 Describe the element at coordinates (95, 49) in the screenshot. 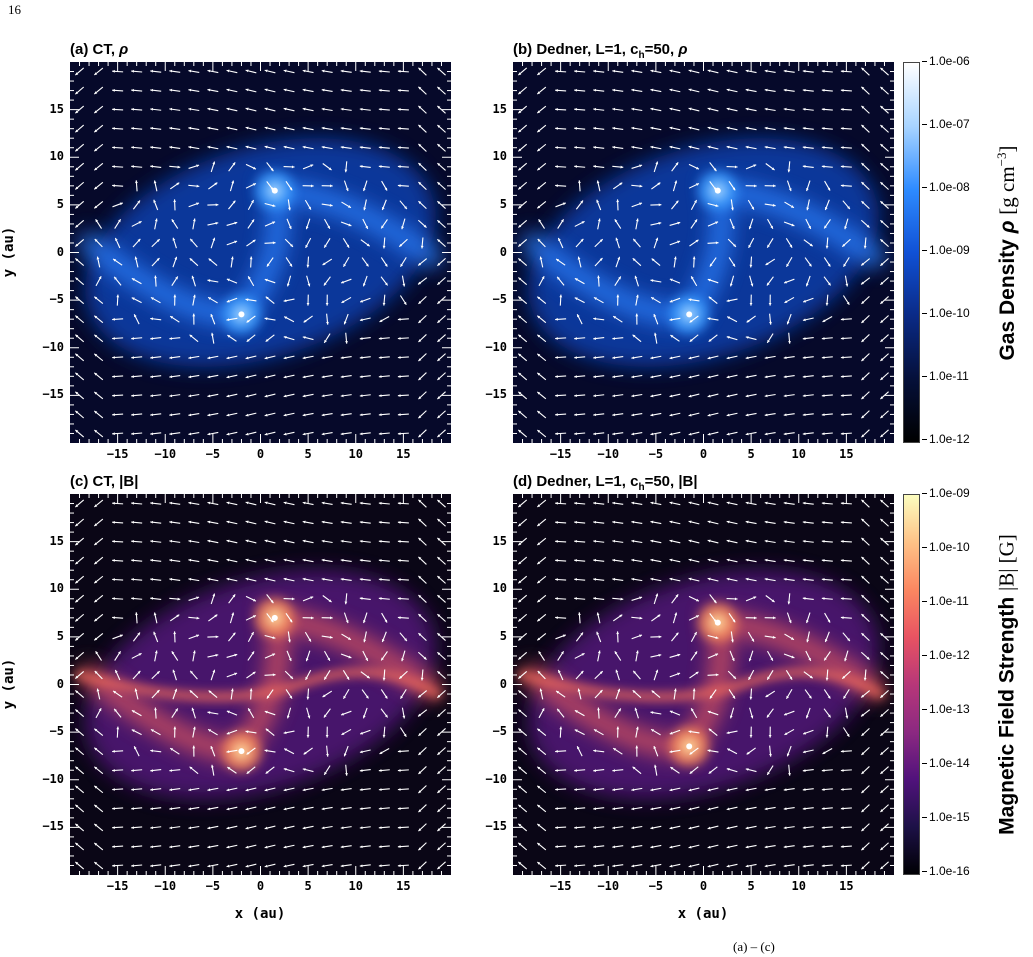

I see `panel-a-title-main: (a) CT,` at that location.